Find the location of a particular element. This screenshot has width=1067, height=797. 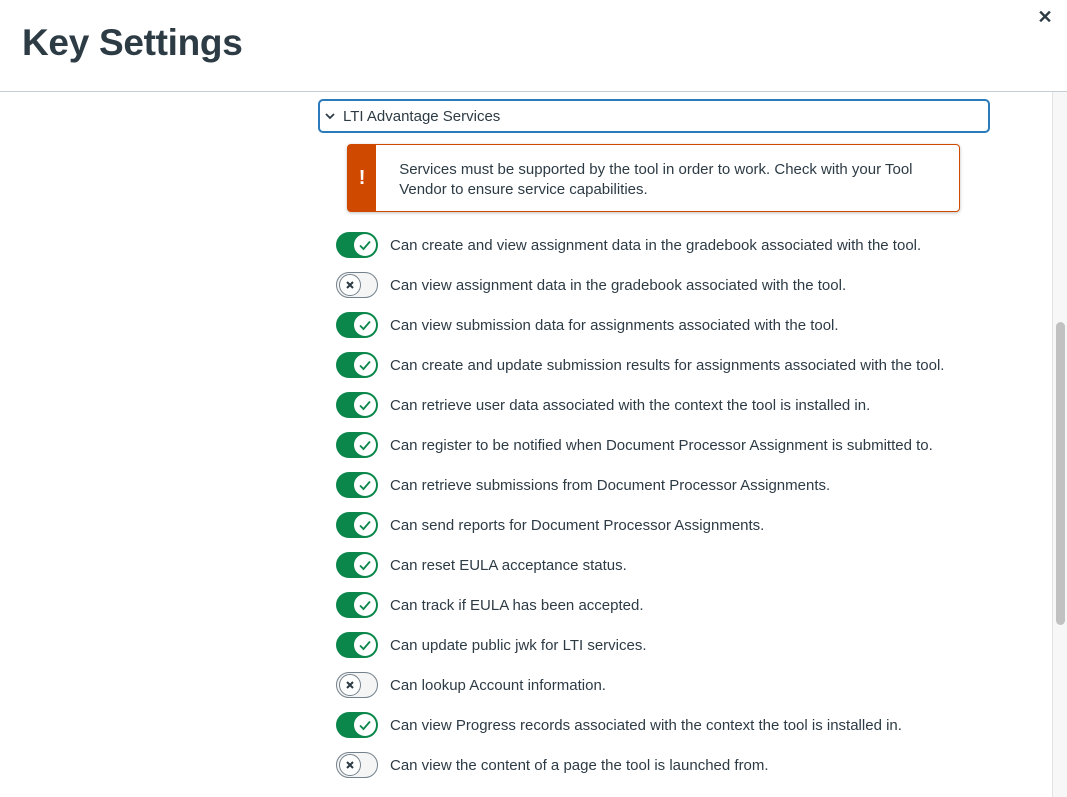

service-row: Can track if EULA has been accepted. is located at coordinates (640, 605).